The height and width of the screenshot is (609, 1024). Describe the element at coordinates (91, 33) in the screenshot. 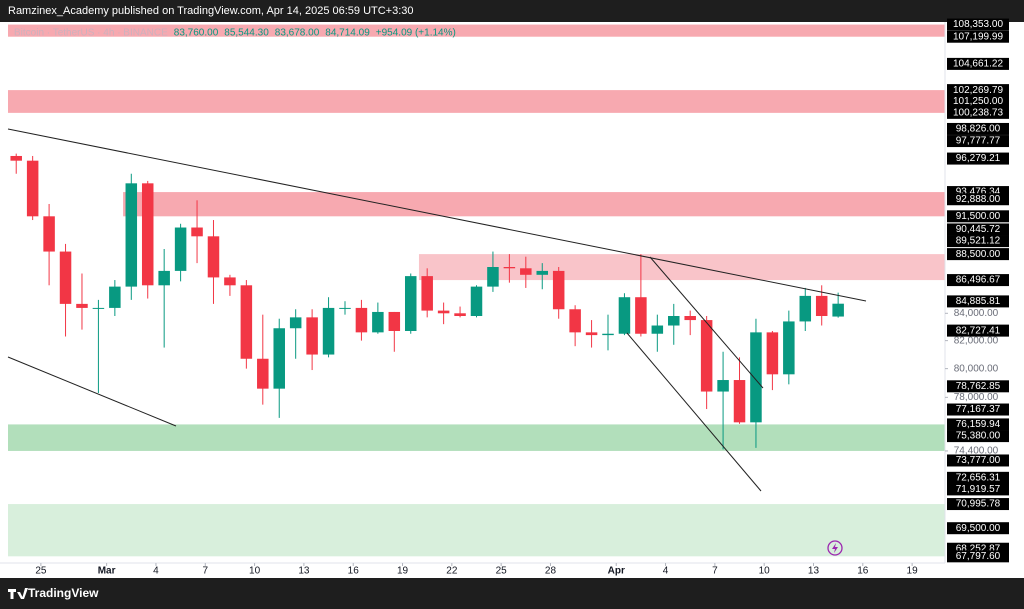

I see `legend-symbol: Bitcoin · TetherUS · 4h · BINANCE` at that location.